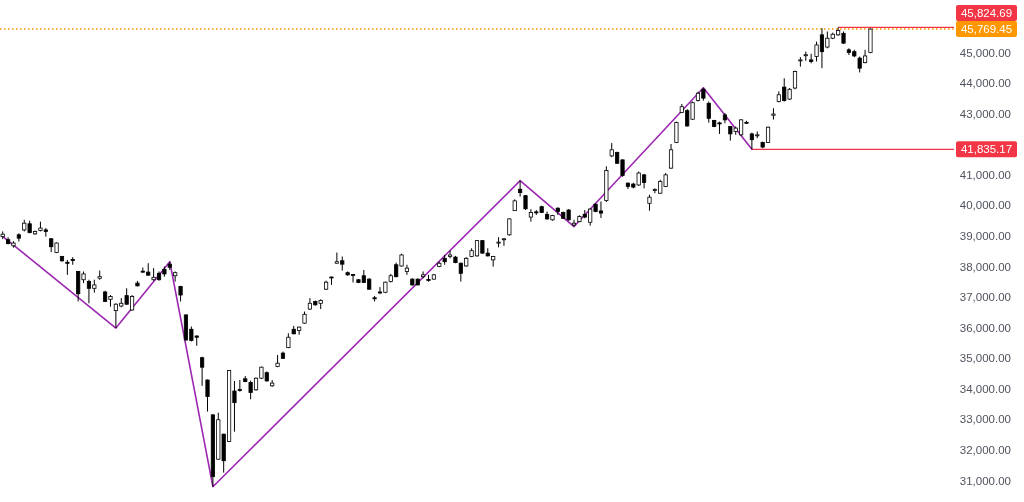  Describe the element at coordinates (985, 52) in the screenshot. I see `y-tick-label: 45,000.00` at that location.